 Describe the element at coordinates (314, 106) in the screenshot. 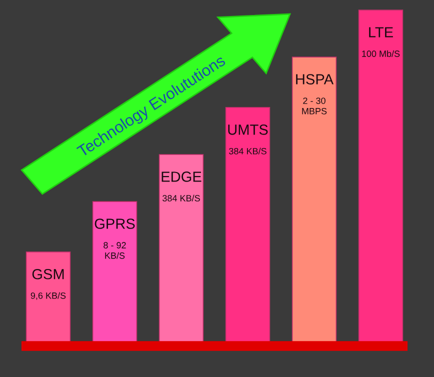

I see `annotation: 2 - 30 MBPS` at that location.